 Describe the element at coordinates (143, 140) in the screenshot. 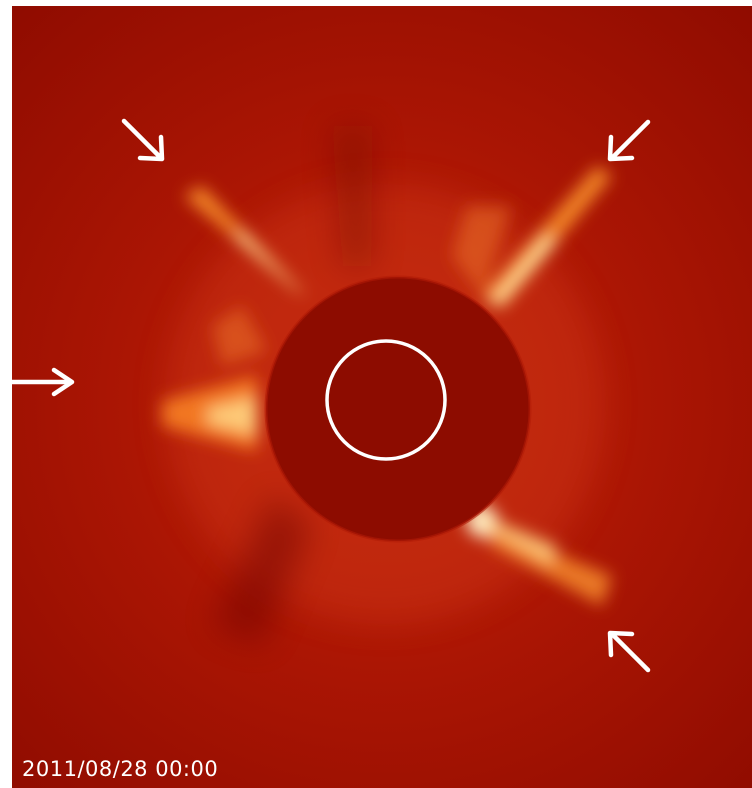

I see `arrow-nw` at that location.